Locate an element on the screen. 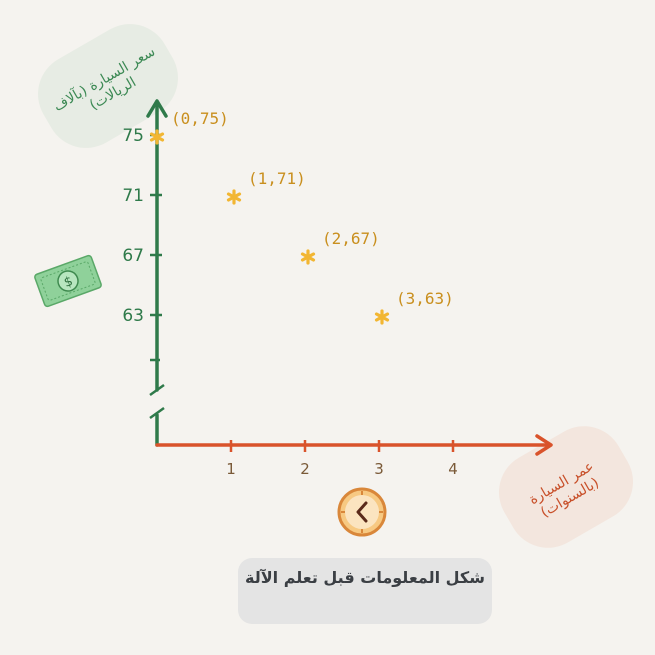 Image resolution: width=655 pixels, height=655 pixels. x-tick-label: 3 is located at coordinates (379, 469).